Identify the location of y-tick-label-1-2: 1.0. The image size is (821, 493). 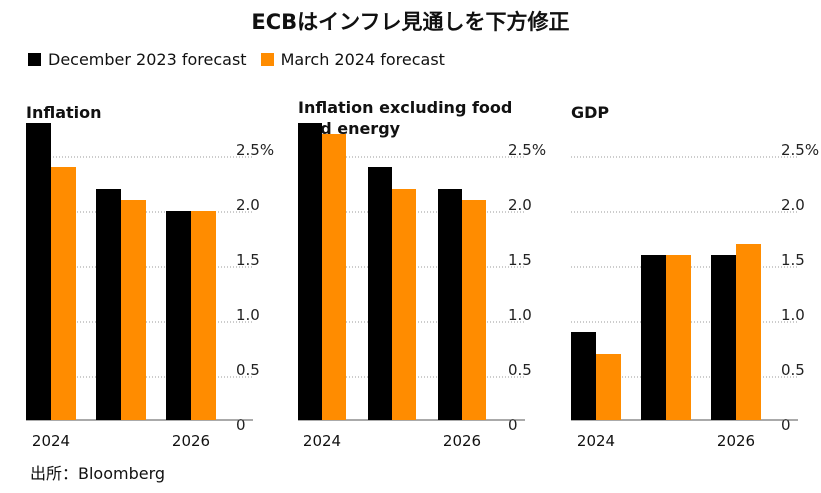
(520, 315).